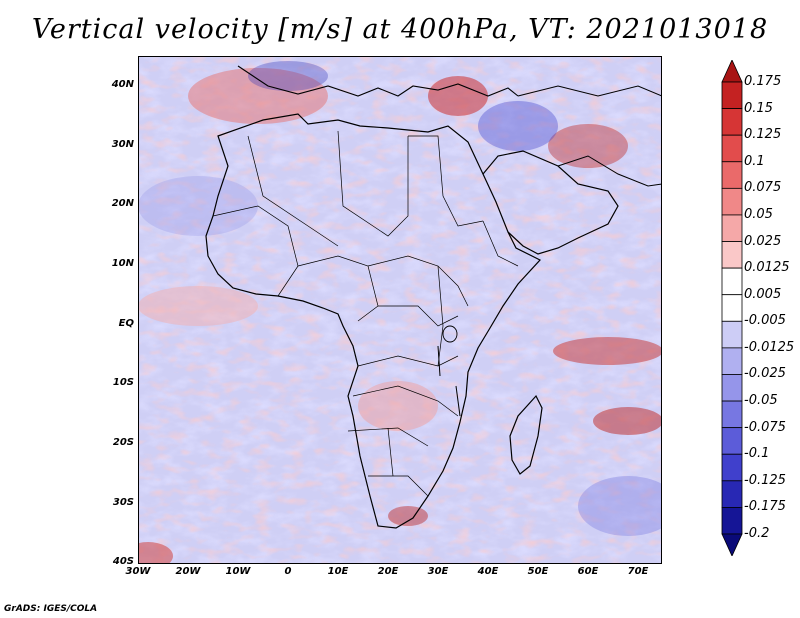  What do you see at coordinates (288, 571) in the screenshot?
I see `x-tick-label: 0` at bounding box center [288, 571].